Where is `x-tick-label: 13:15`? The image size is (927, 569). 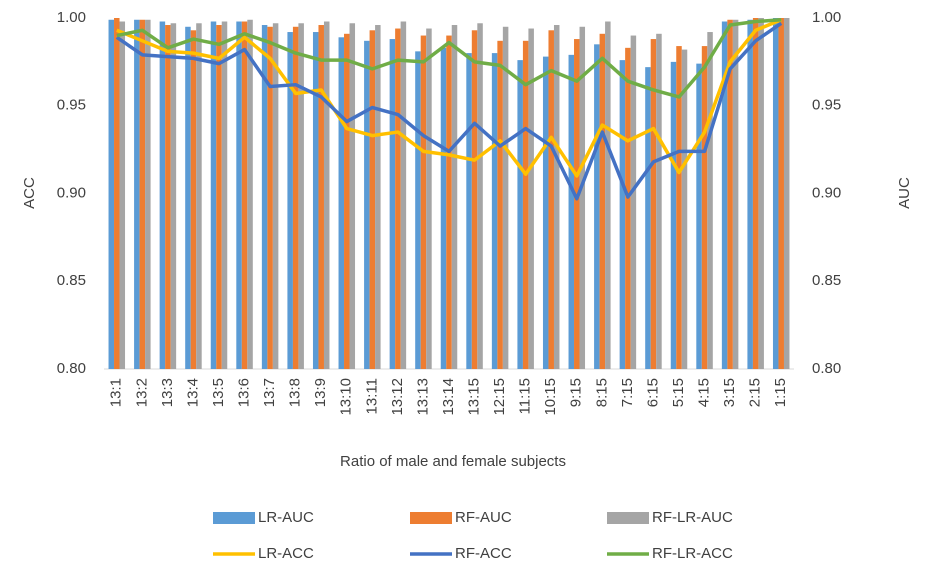 x-tick-label: 13:15 is located at coordinates (474, 397).